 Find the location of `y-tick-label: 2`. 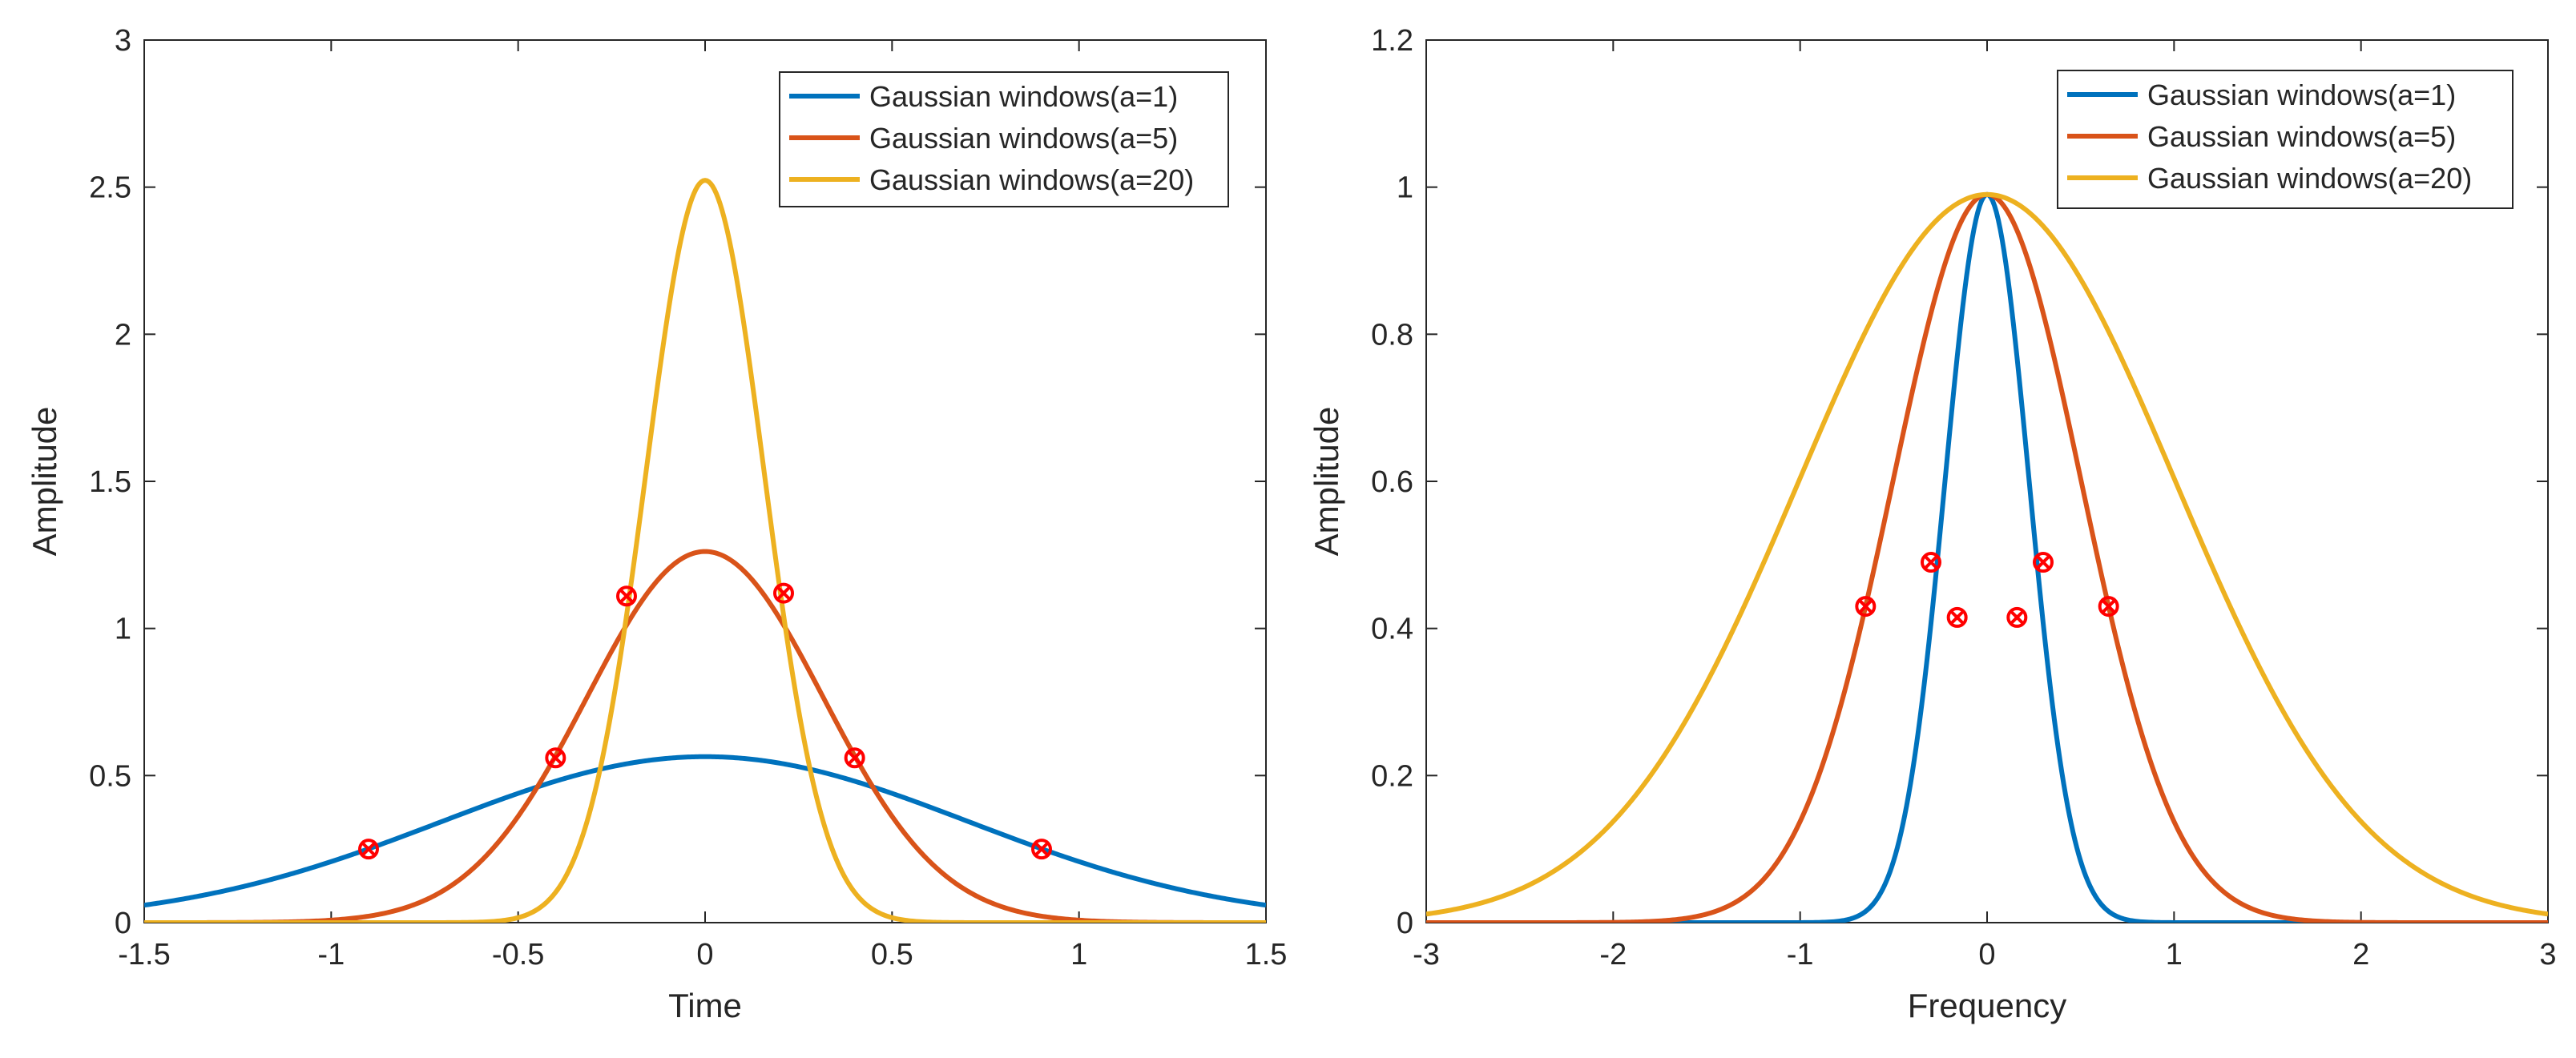

y-tick-label: 2 is located at coordinates (123, 335).